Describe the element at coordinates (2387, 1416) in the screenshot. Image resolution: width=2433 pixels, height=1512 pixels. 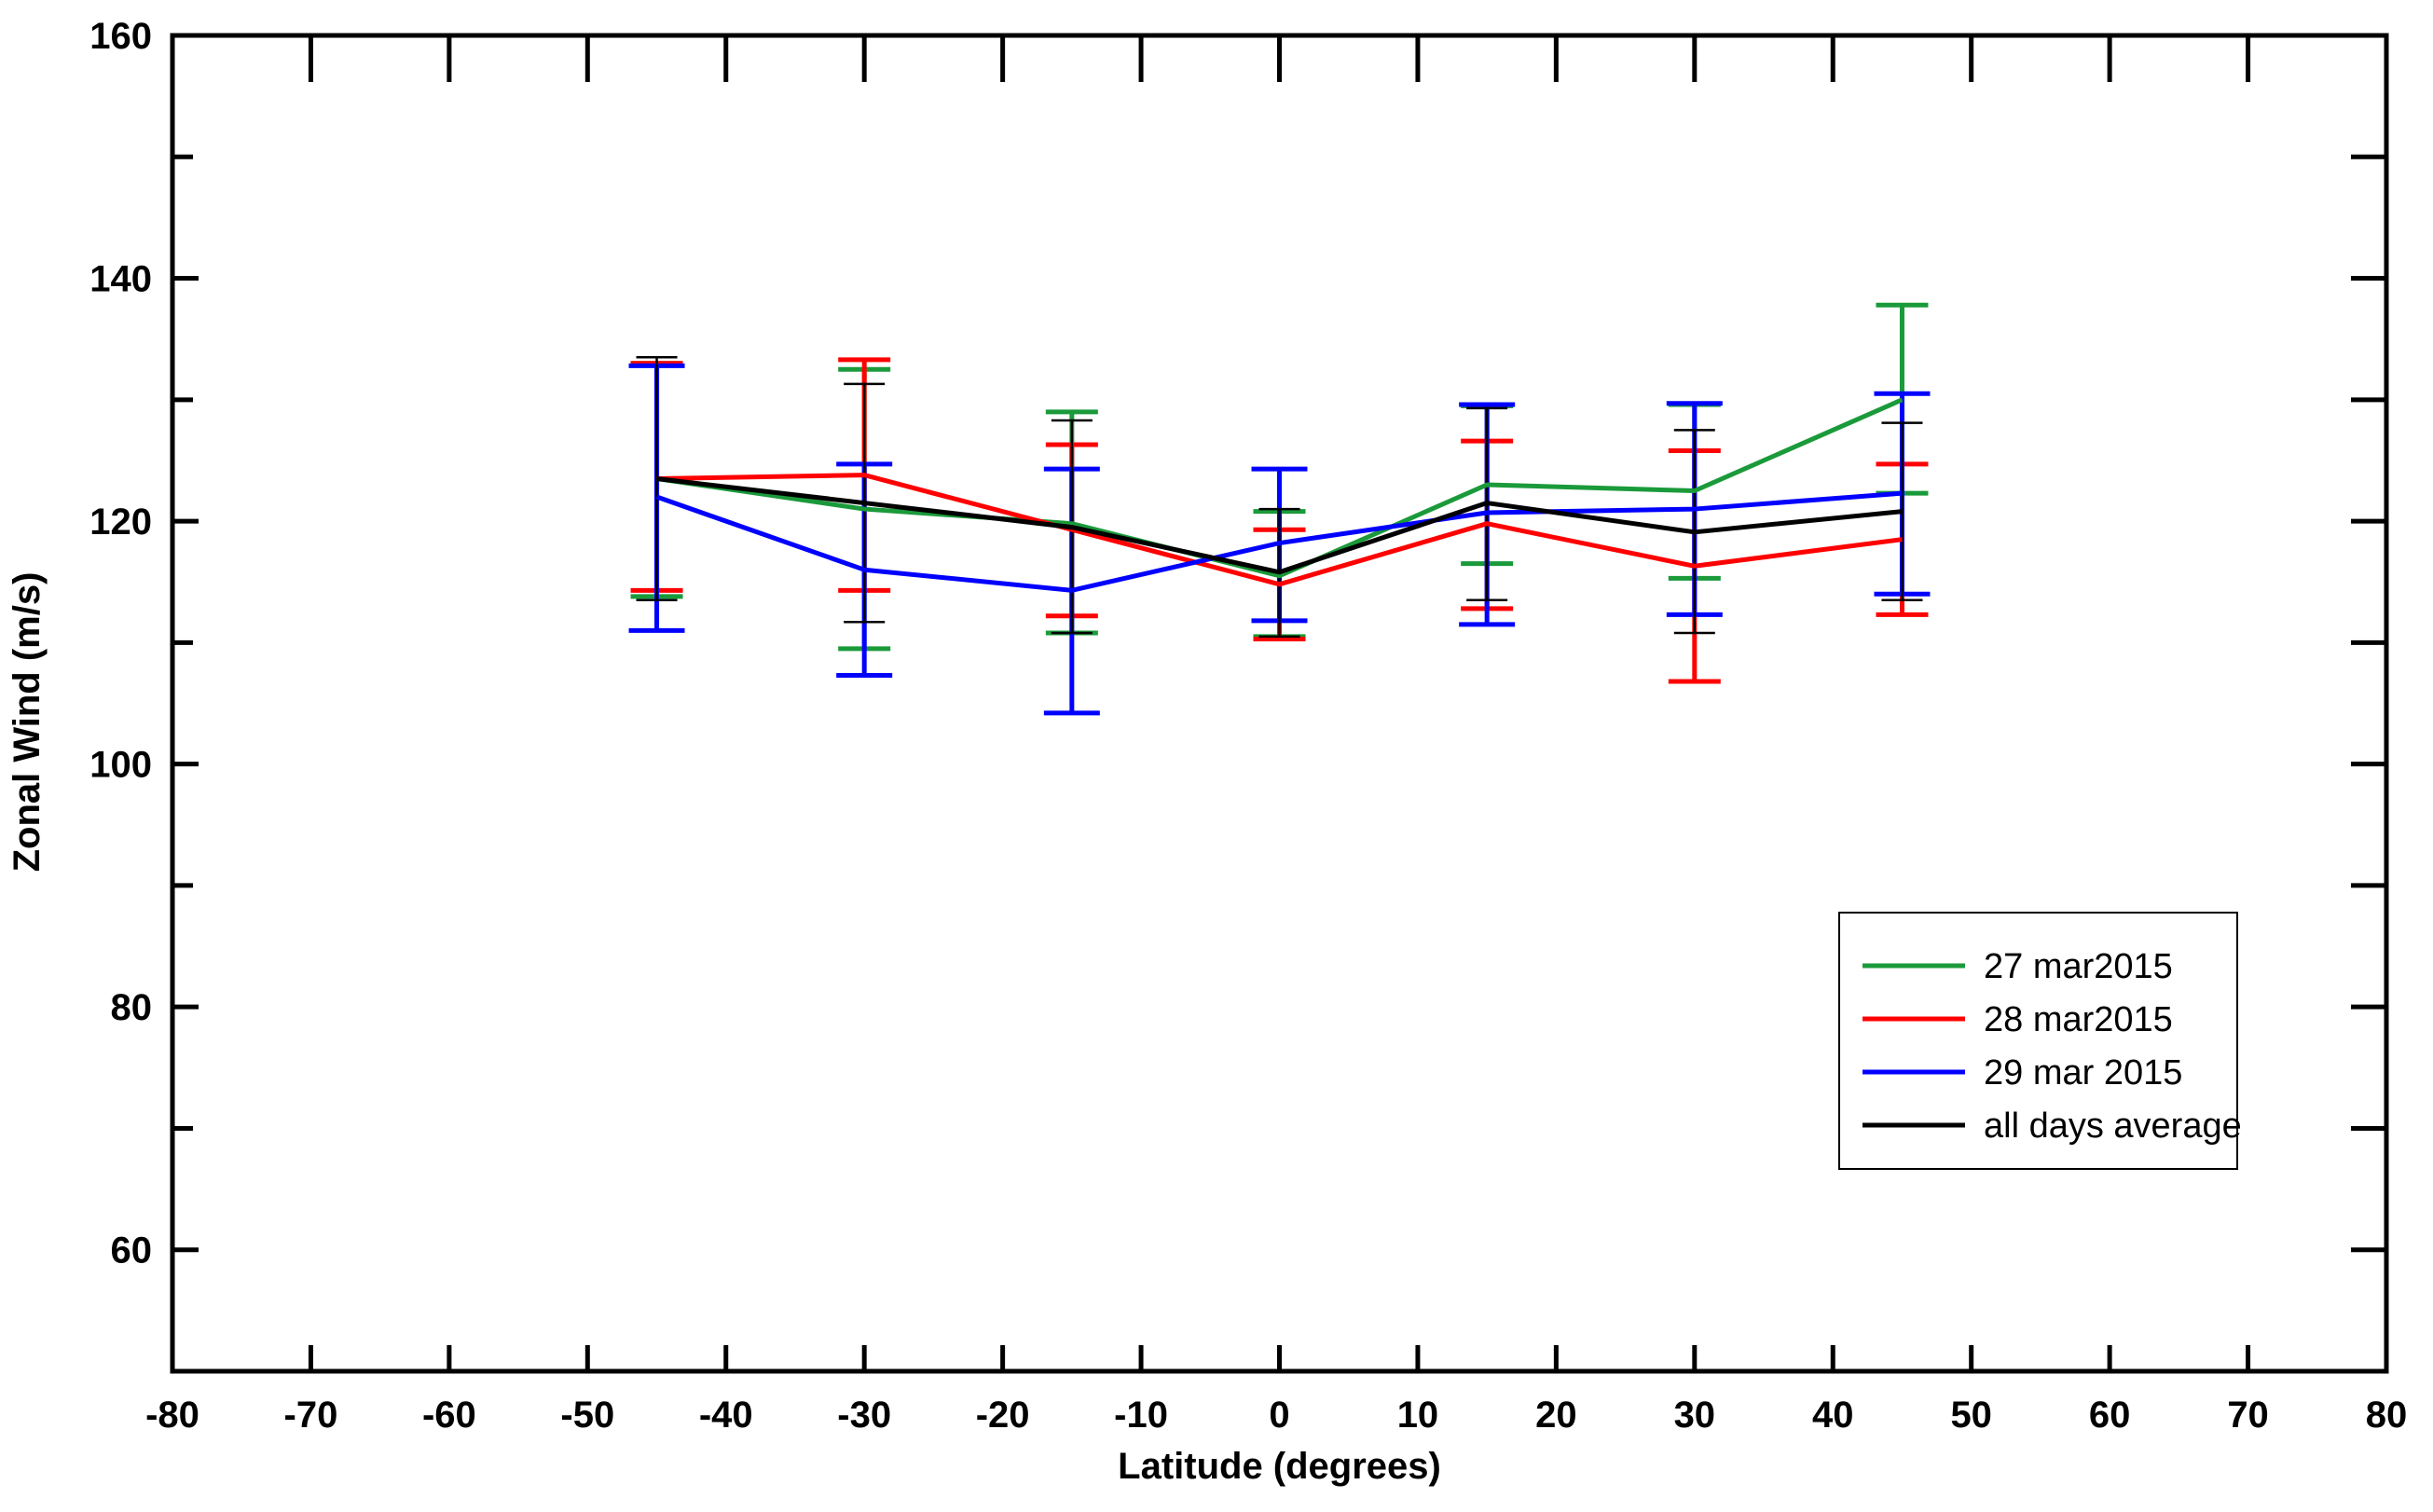
I see `x-tick-label: 80` at that location.